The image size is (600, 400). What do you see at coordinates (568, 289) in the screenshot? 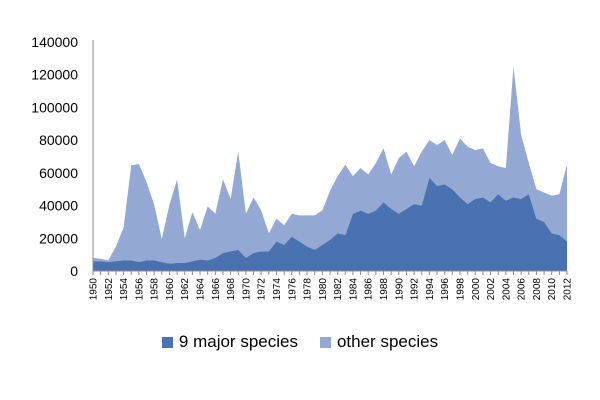
I see `x-tick-label: 2012` at bounding box center [568, 289].